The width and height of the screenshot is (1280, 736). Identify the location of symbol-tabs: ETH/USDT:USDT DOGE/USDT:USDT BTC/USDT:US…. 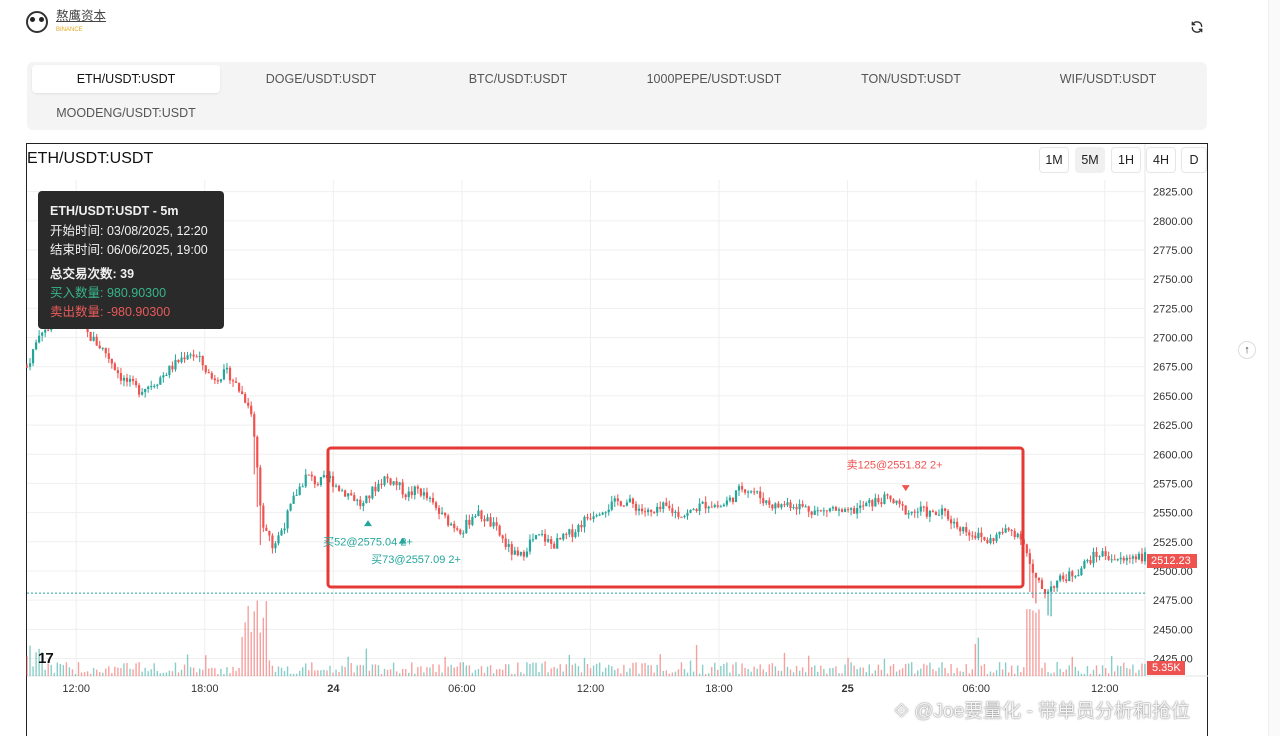
(617, 96).